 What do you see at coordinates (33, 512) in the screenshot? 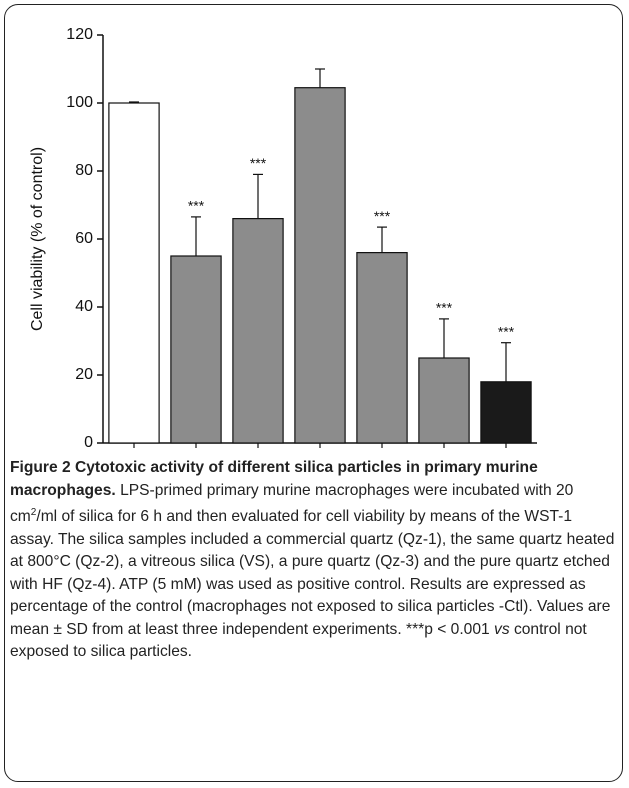
I see `caption-sup: 2` at bounding box center [33, 512].